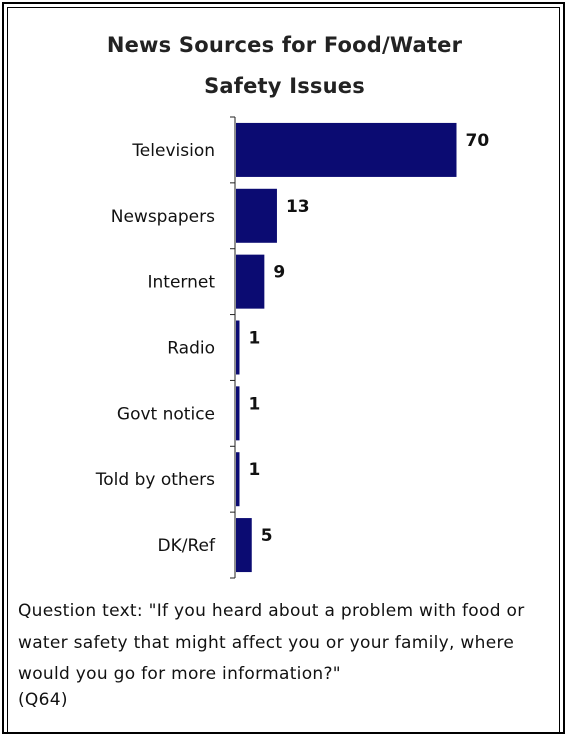  Describe the element at coordinates (187, 546) in the screenshot. I see `category-label: DK/Ref` at that location.